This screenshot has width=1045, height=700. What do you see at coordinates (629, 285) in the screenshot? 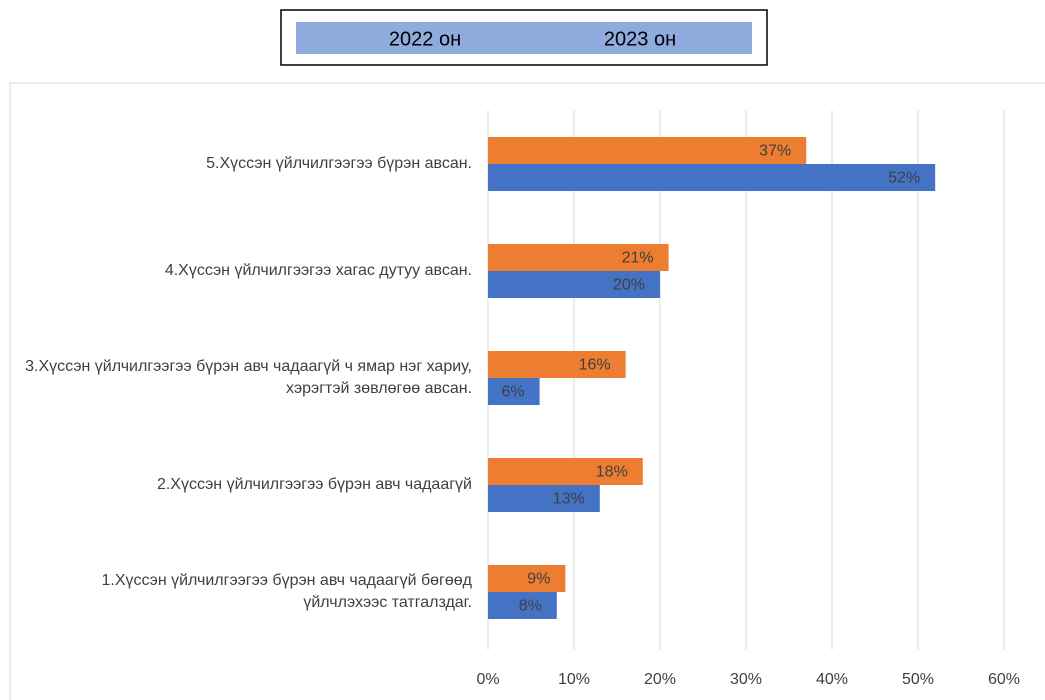
I see `data-label: 20%` at bounding box center [629, 285].